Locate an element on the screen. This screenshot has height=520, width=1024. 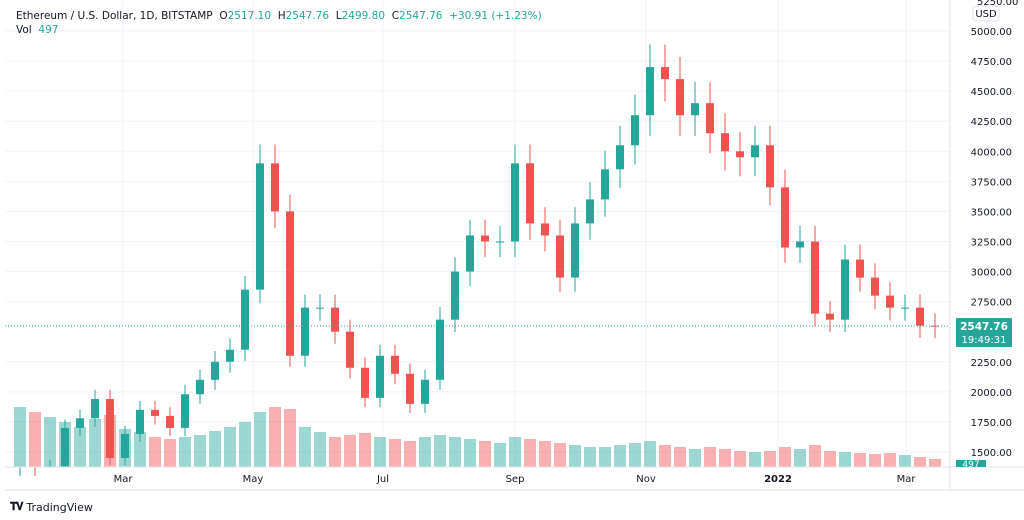
time-tick: Sep is located at coordinates (515, 479).